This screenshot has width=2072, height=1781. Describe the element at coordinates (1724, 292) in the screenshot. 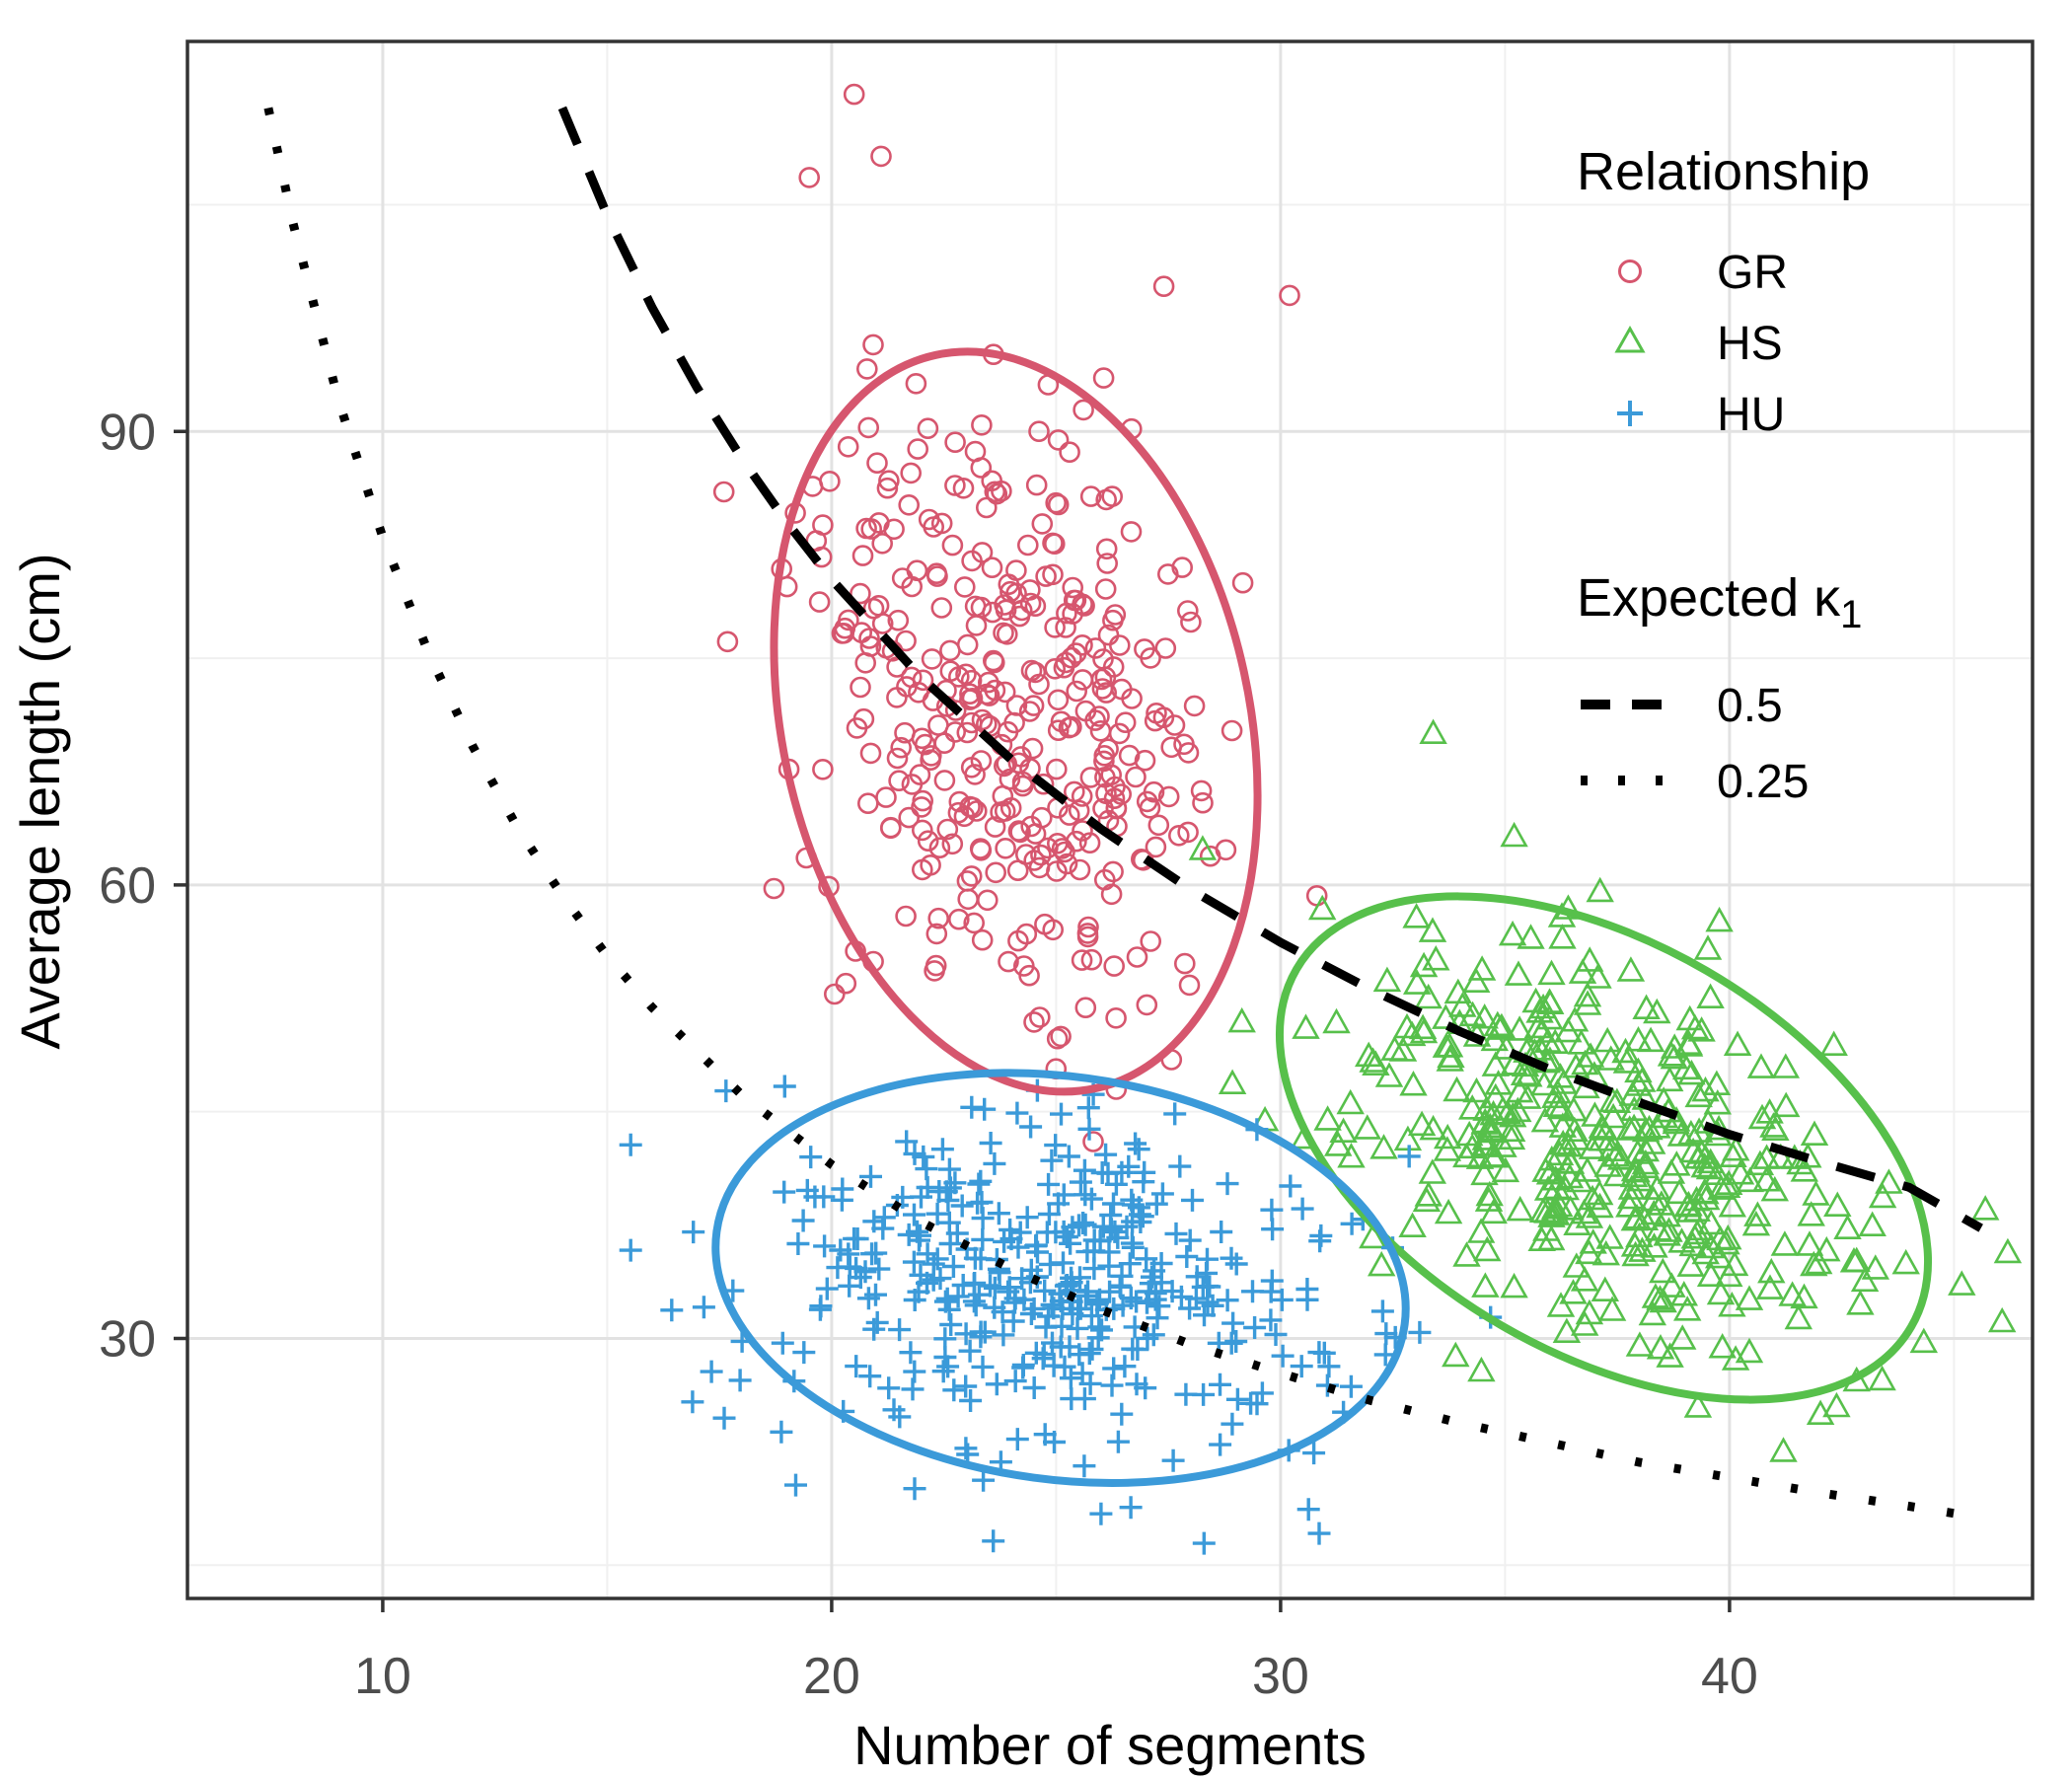

I see `legend-relationship: Relationship GR HS HU` at that location.